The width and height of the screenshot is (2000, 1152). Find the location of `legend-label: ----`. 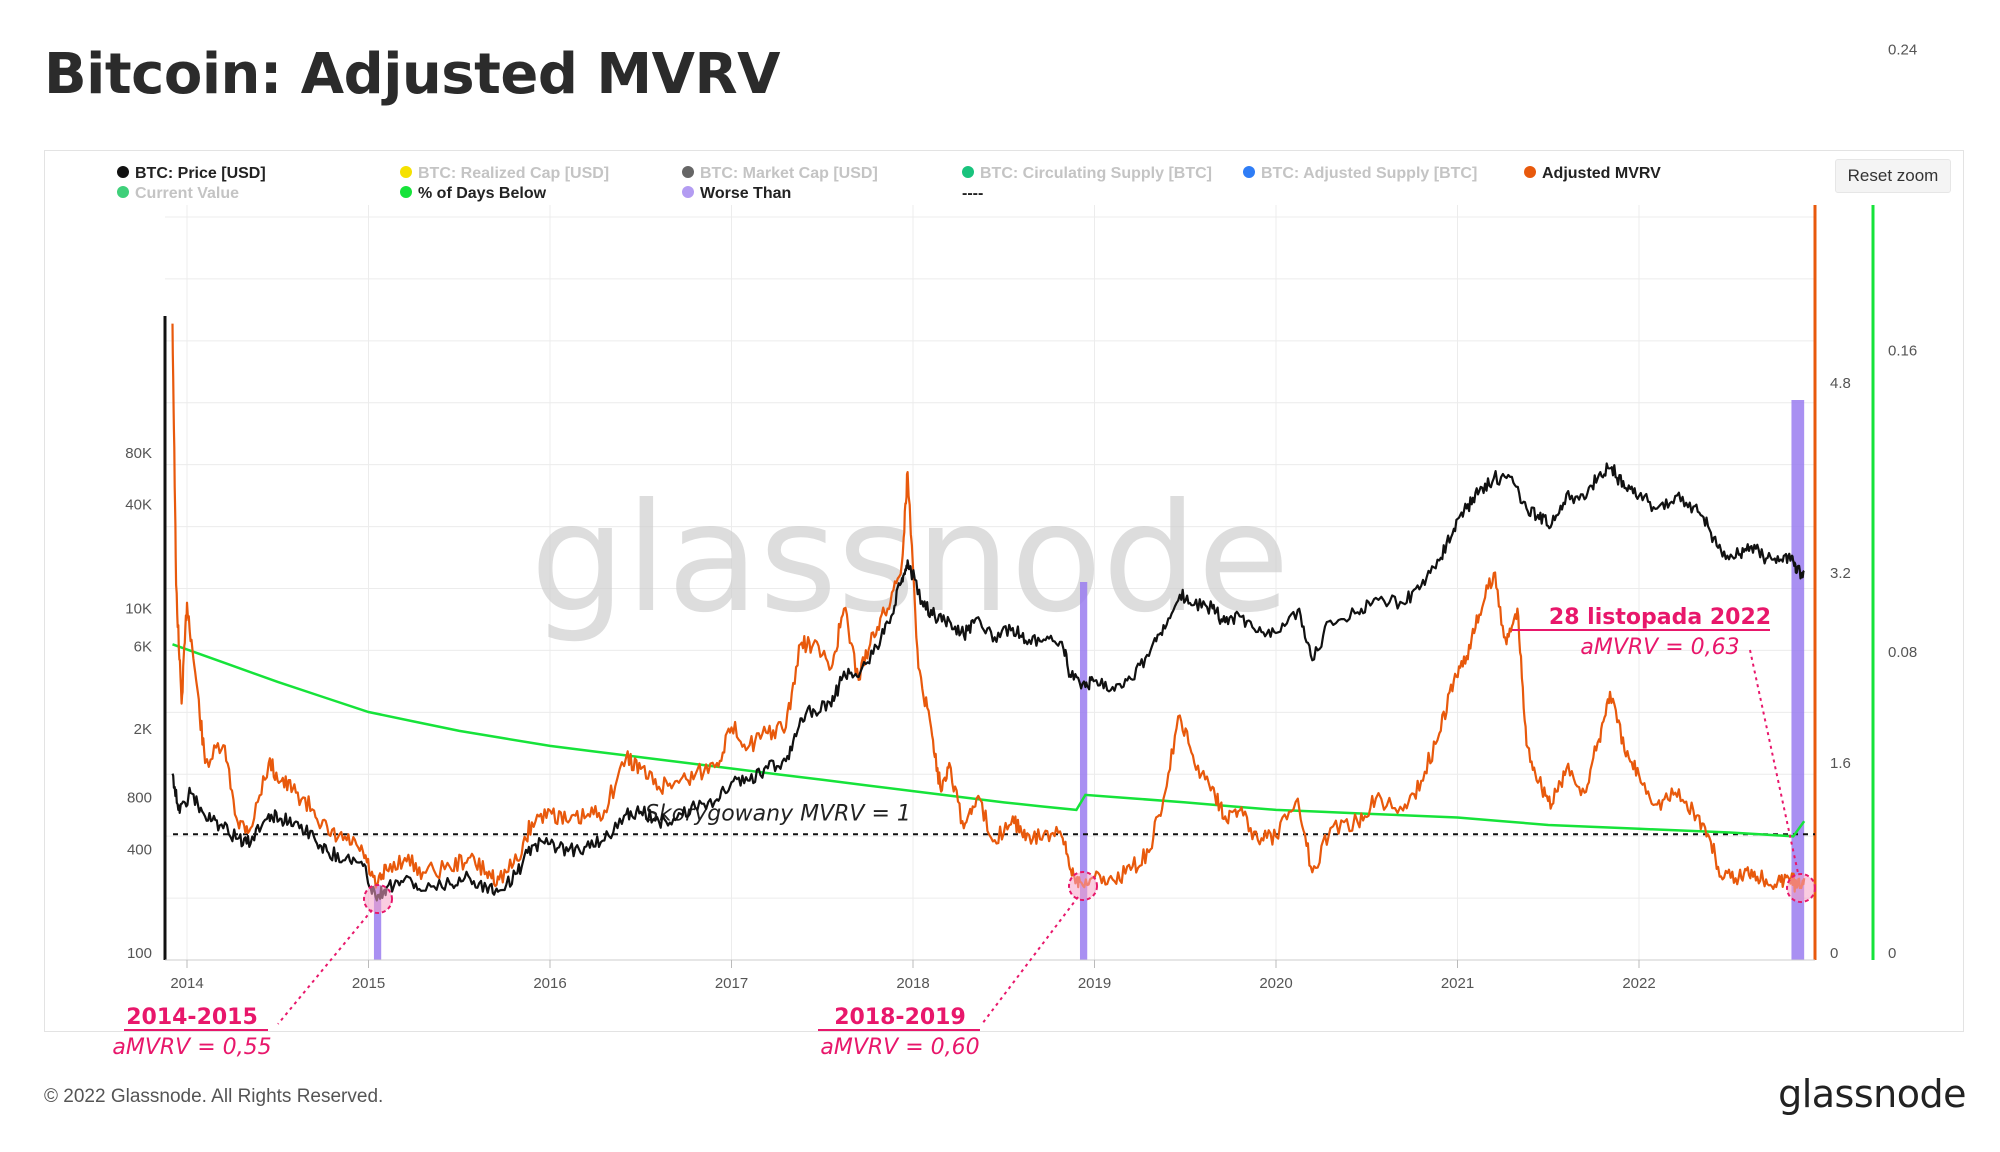

legend-label: ---- is located at coordinates (972, 193).